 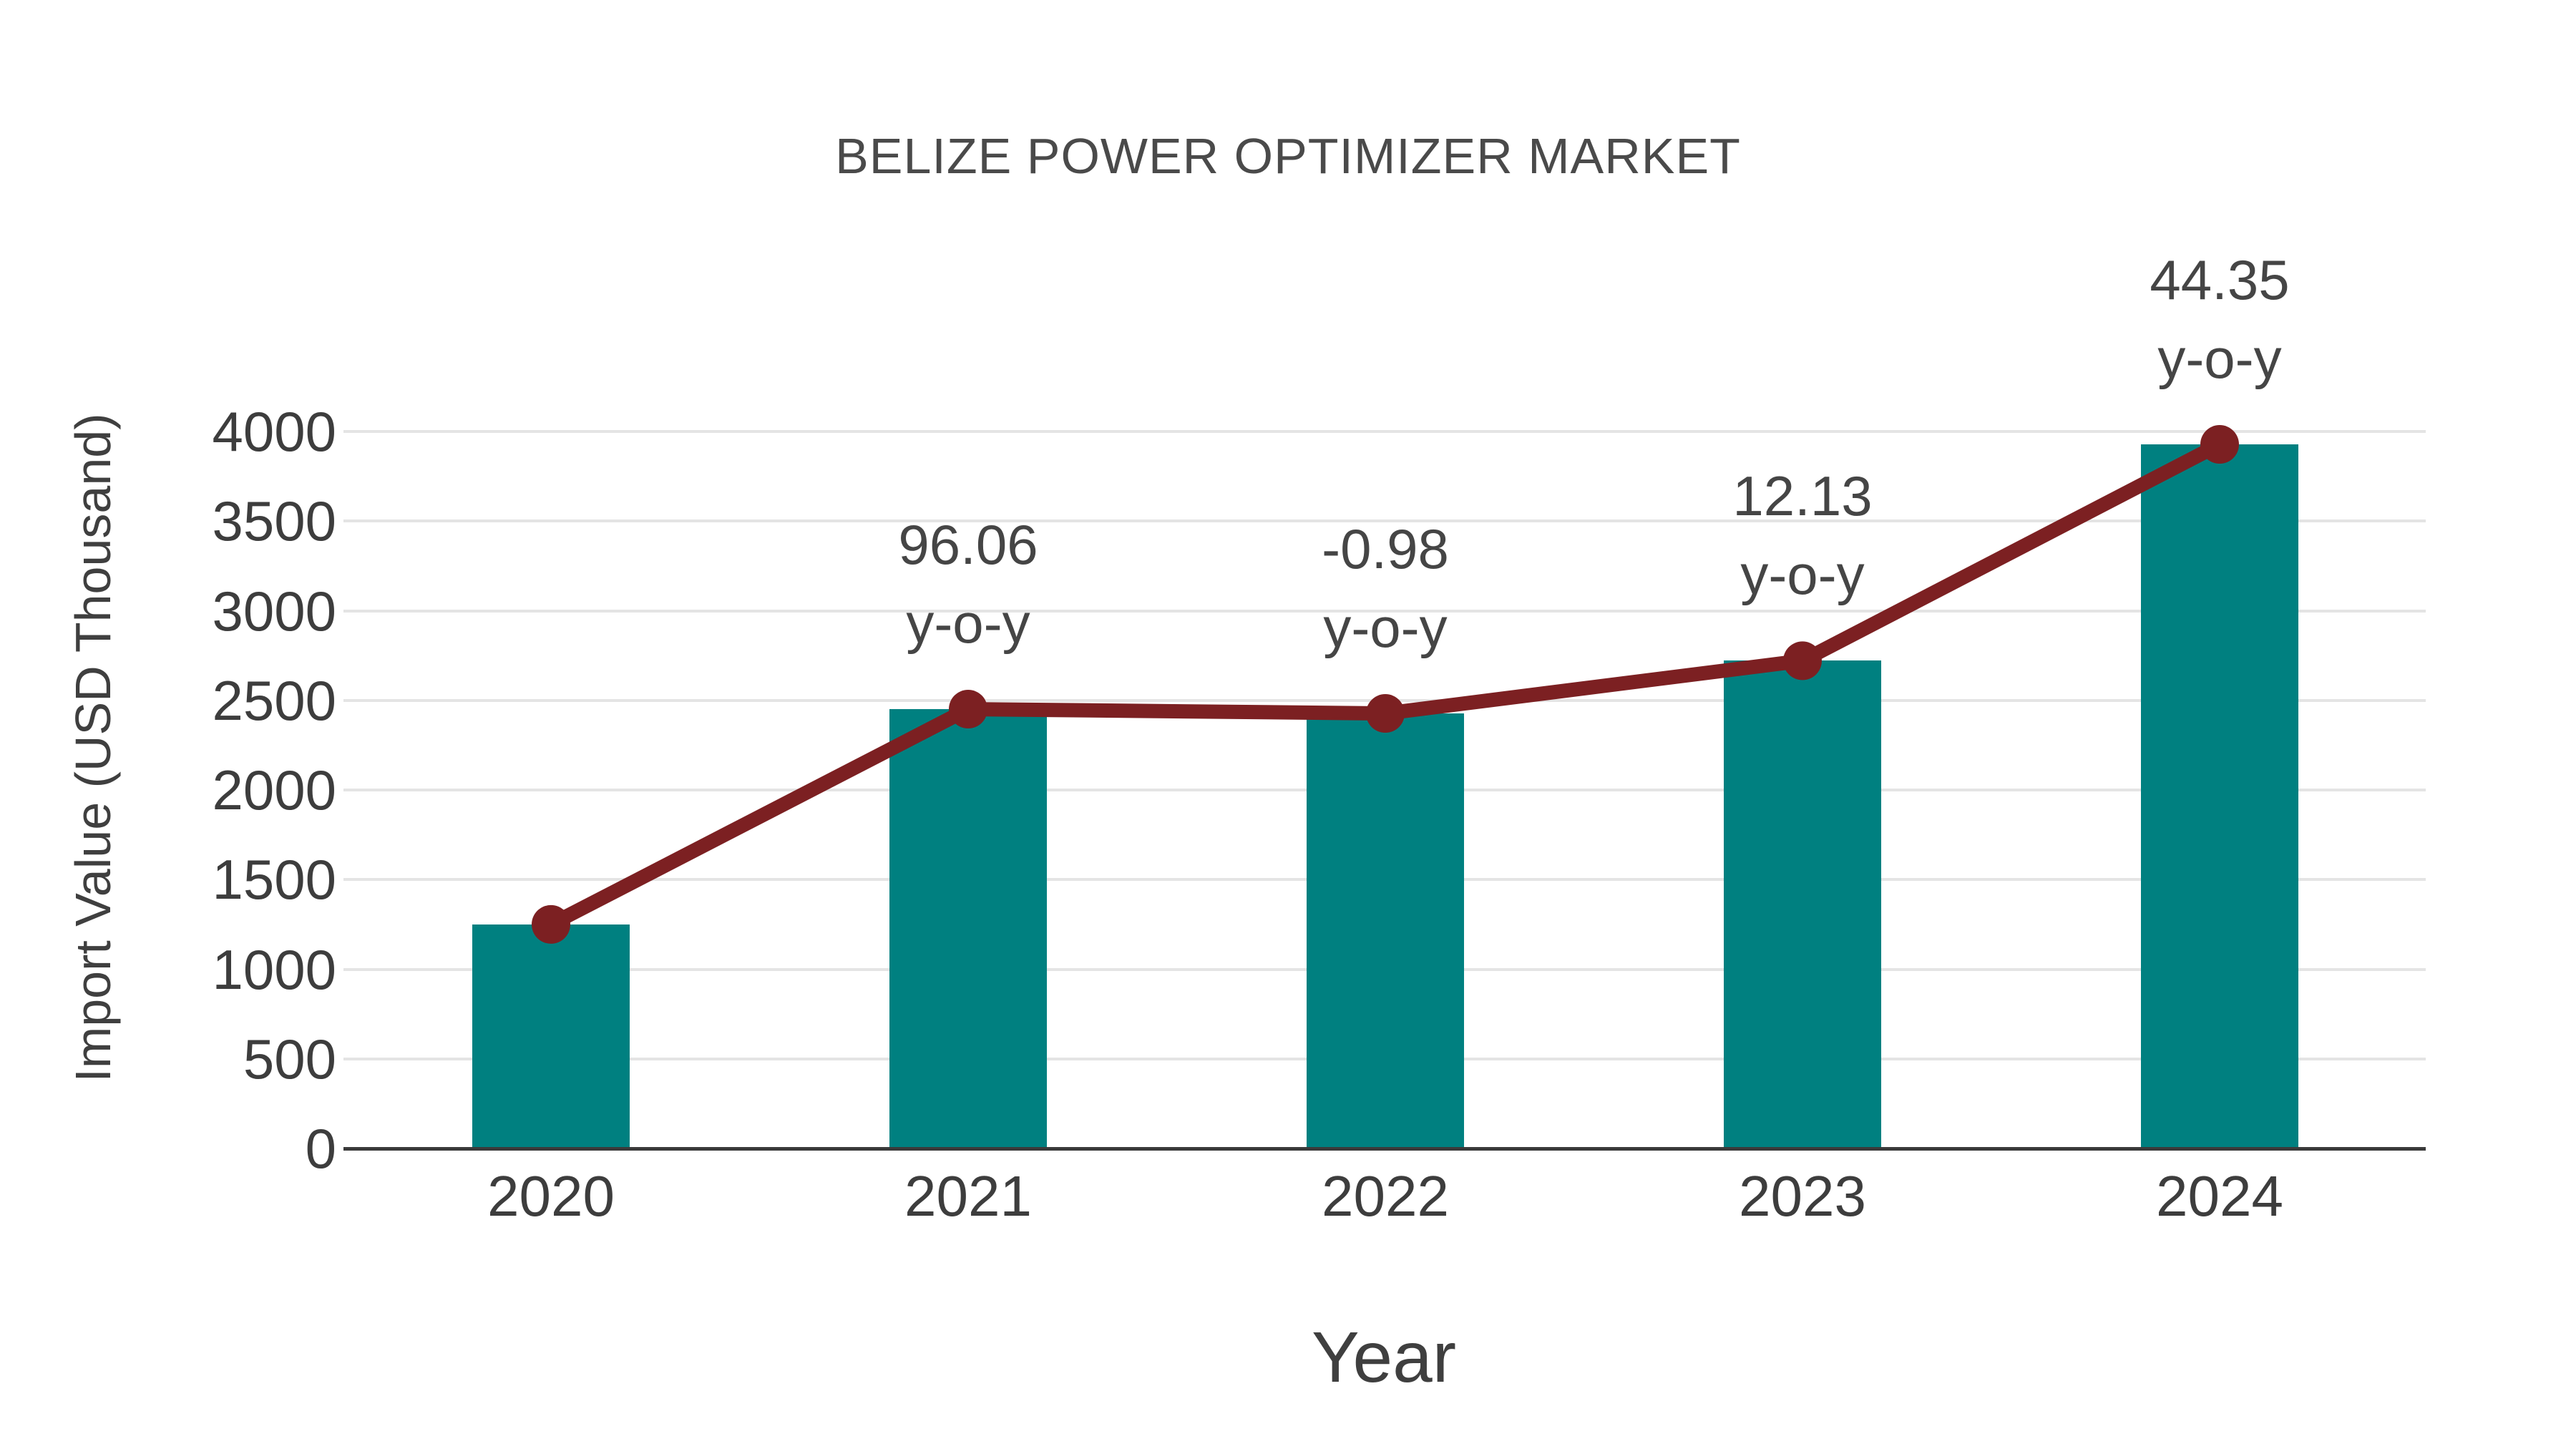 I want to click on x-tick-label-2020: 2020, so click(x=551, y=1196).